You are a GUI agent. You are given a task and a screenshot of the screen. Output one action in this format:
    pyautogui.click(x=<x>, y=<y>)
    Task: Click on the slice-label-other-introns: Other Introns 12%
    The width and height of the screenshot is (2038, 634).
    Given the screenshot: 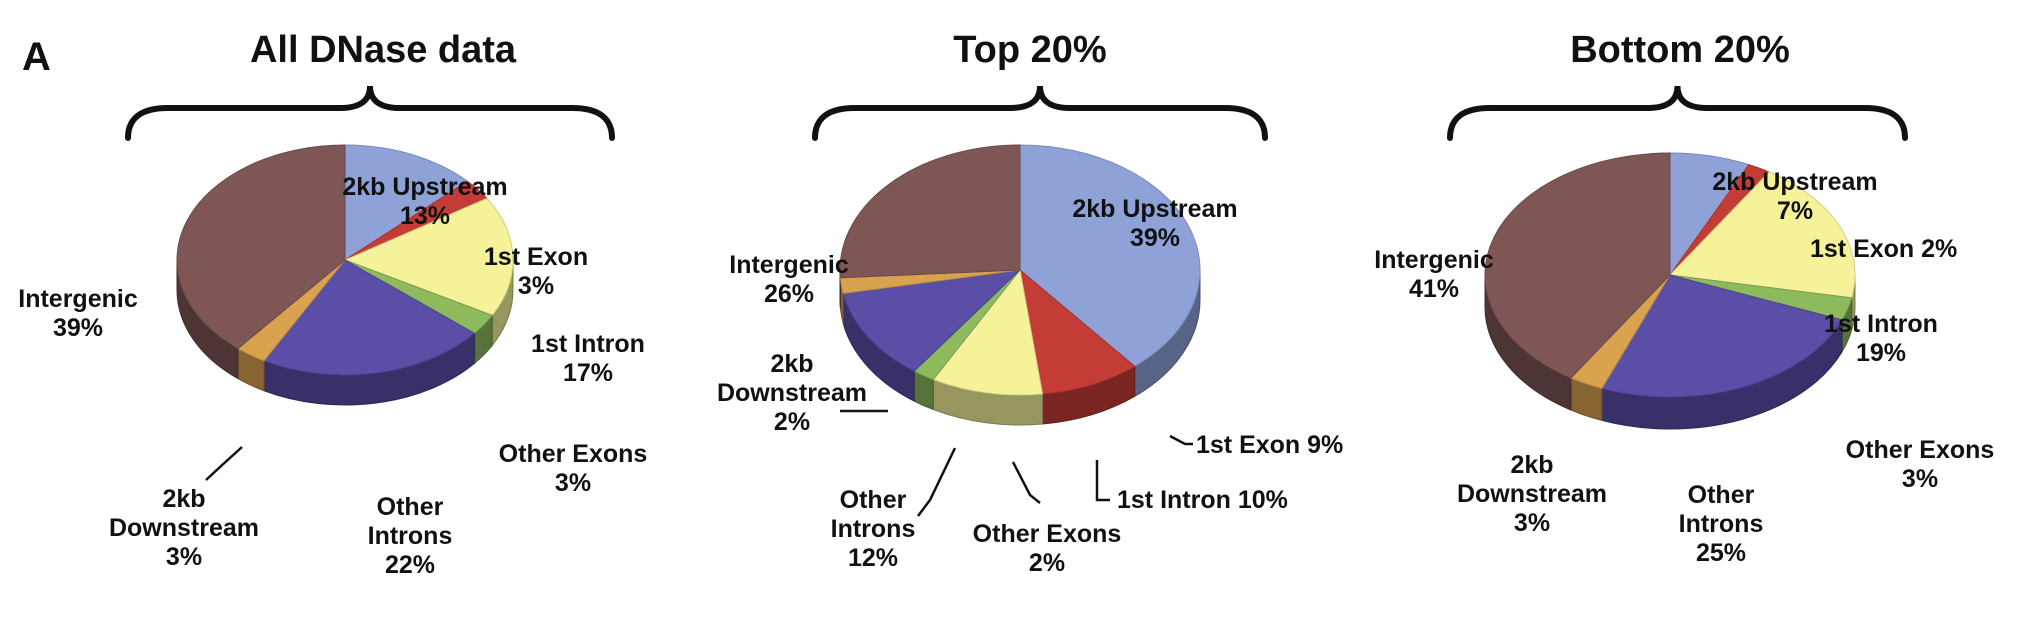 What is the action you would take?
    pyautogui.click(x=873, y=529)
    